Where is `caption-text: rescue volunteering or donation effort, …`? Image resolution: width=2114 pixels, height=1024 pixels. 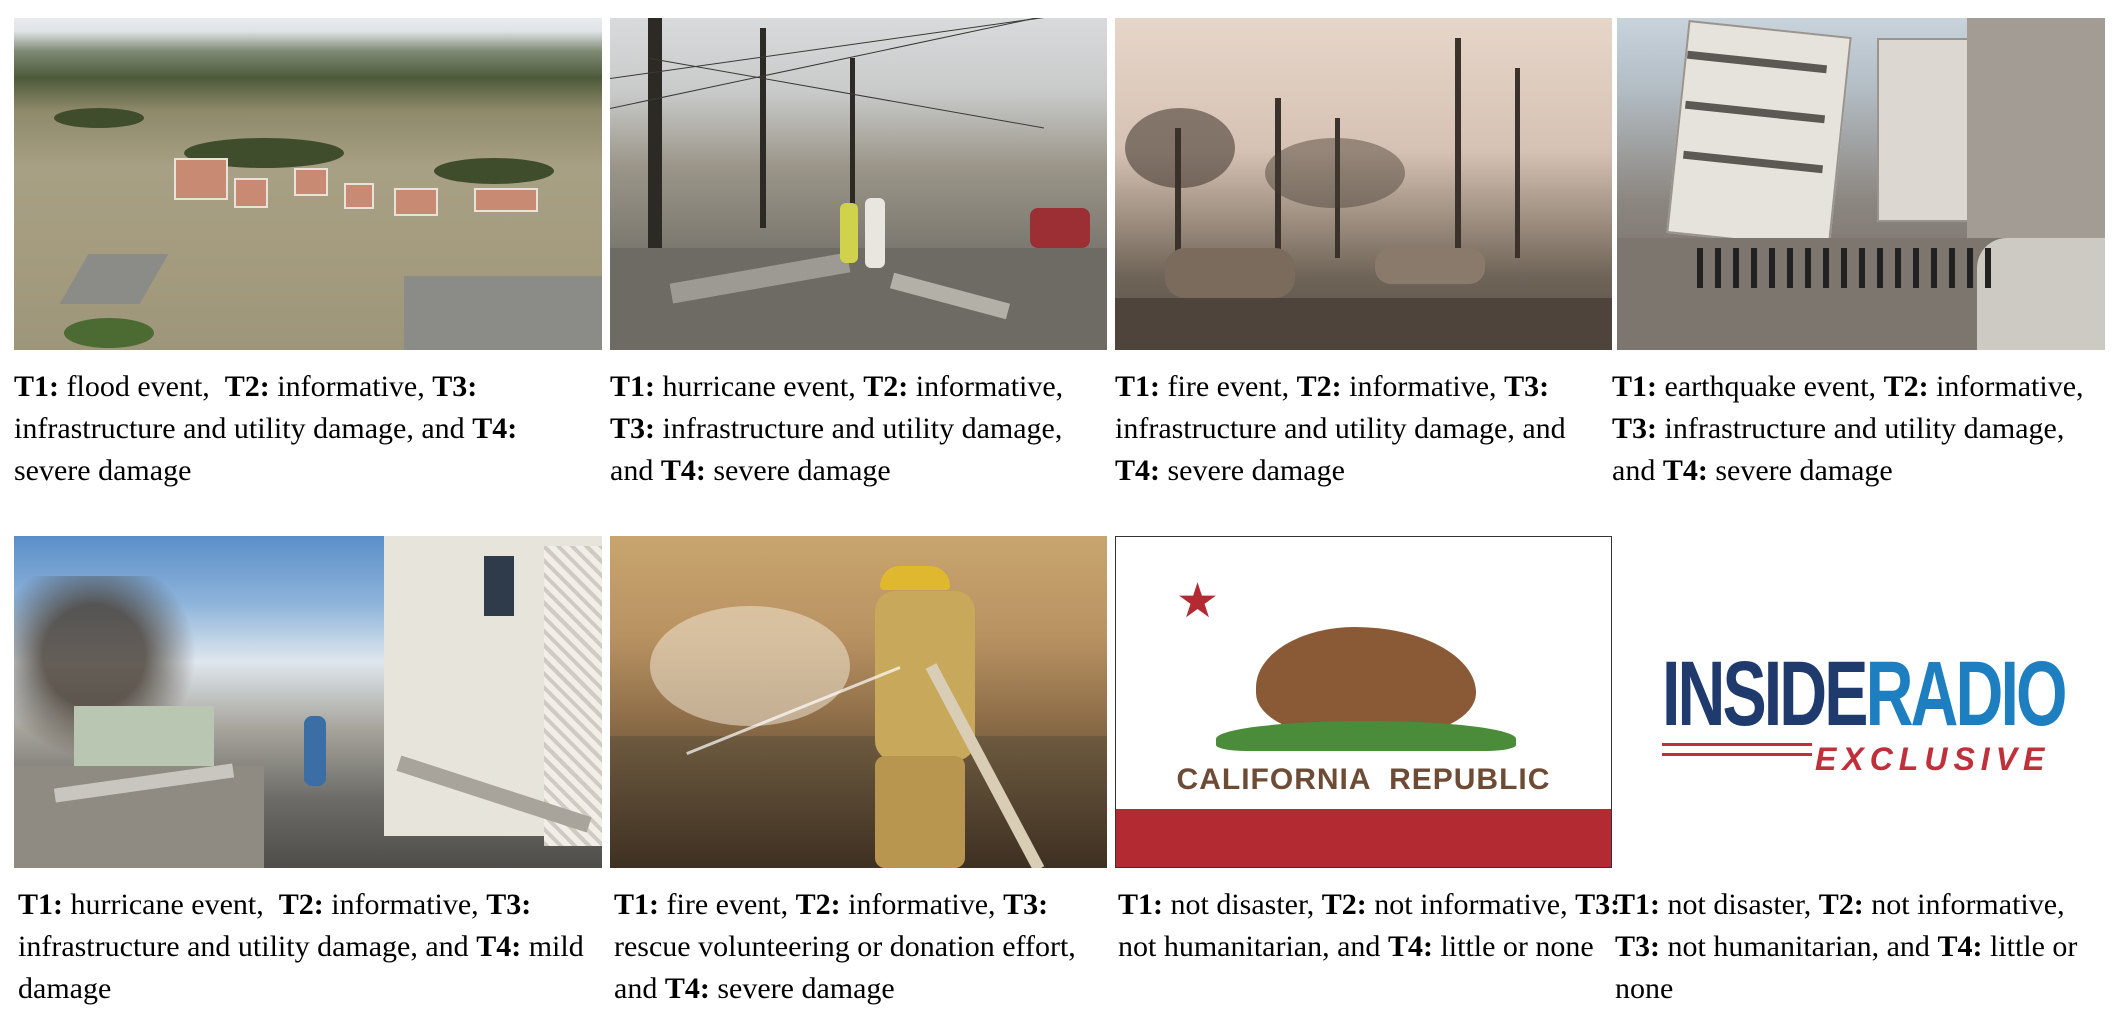
caption-text: rescue volunteering or donation effort, … is located at coordinates (849, 946).